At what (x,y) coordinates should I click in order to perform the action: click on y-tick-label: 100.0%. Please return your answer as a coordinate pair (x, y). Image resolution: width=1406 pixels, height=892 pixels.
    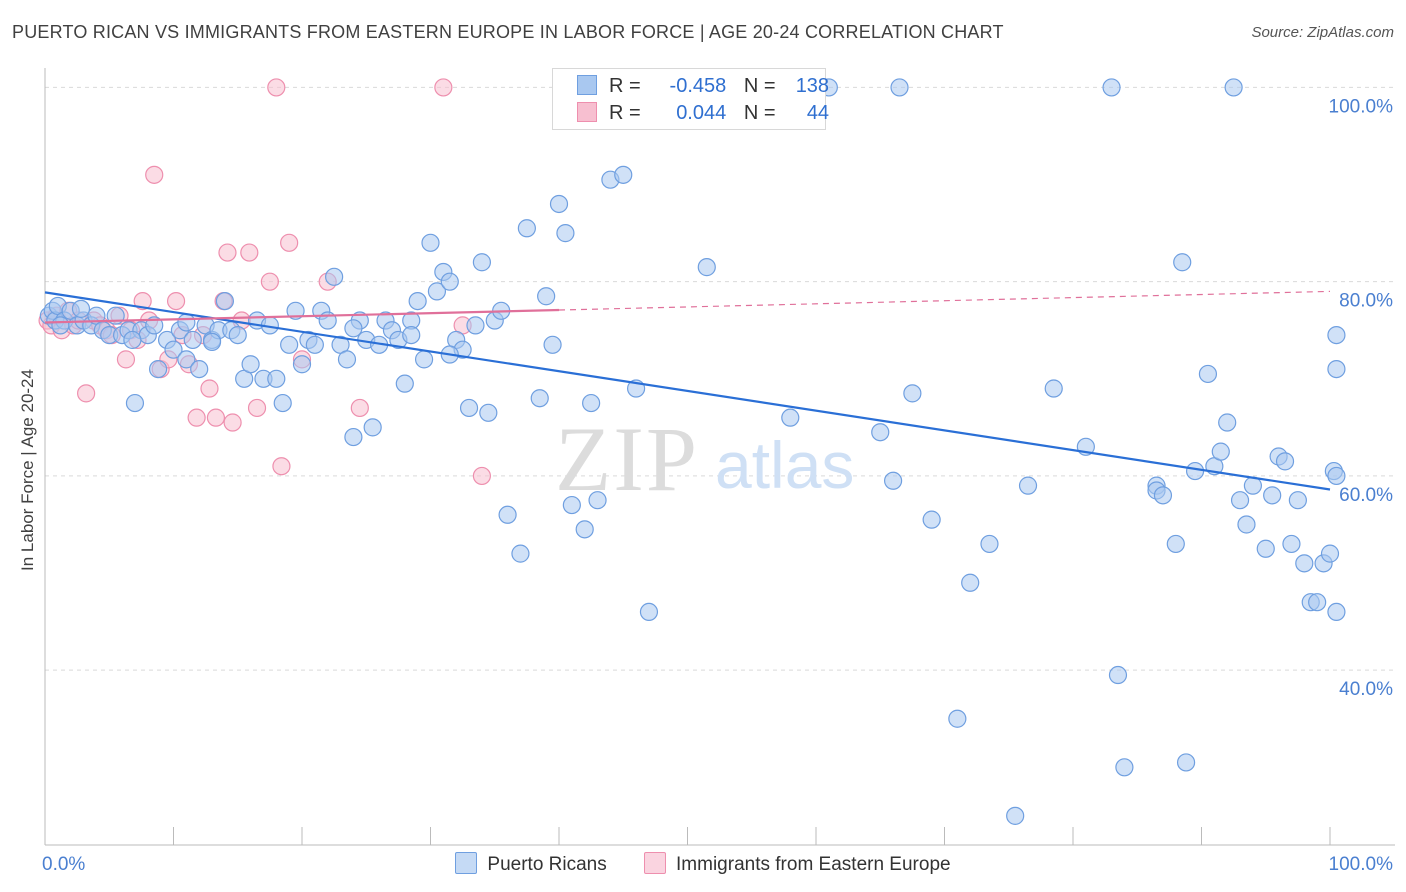
    Looking at the image, I should click on (1361, 106).